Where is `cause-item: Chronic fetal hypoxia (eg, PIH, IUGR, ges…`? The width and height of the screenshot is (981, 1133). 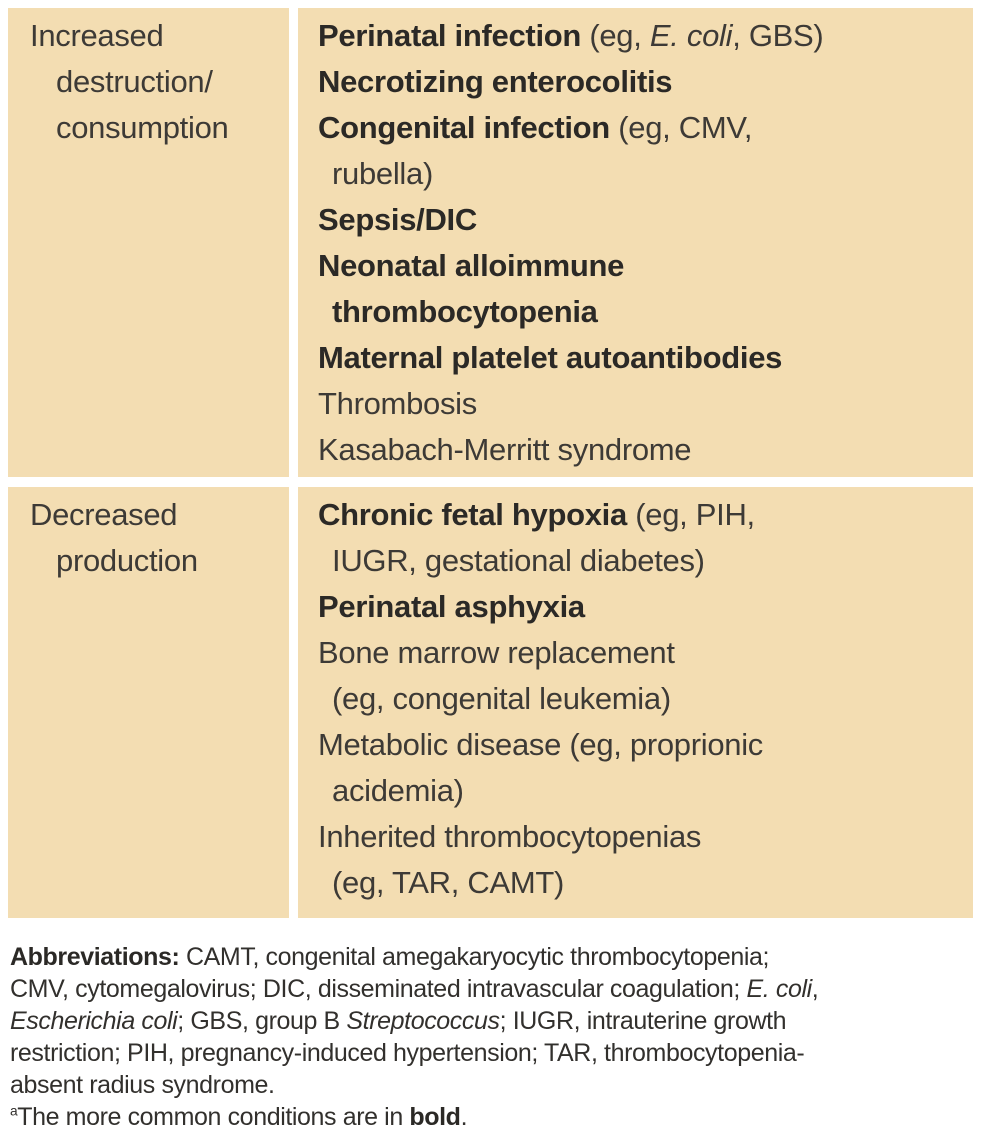
cause-item: Chronic fetal hypoxia (eg, PIH, IUGR, ges… is located at coordinates (641, 538).